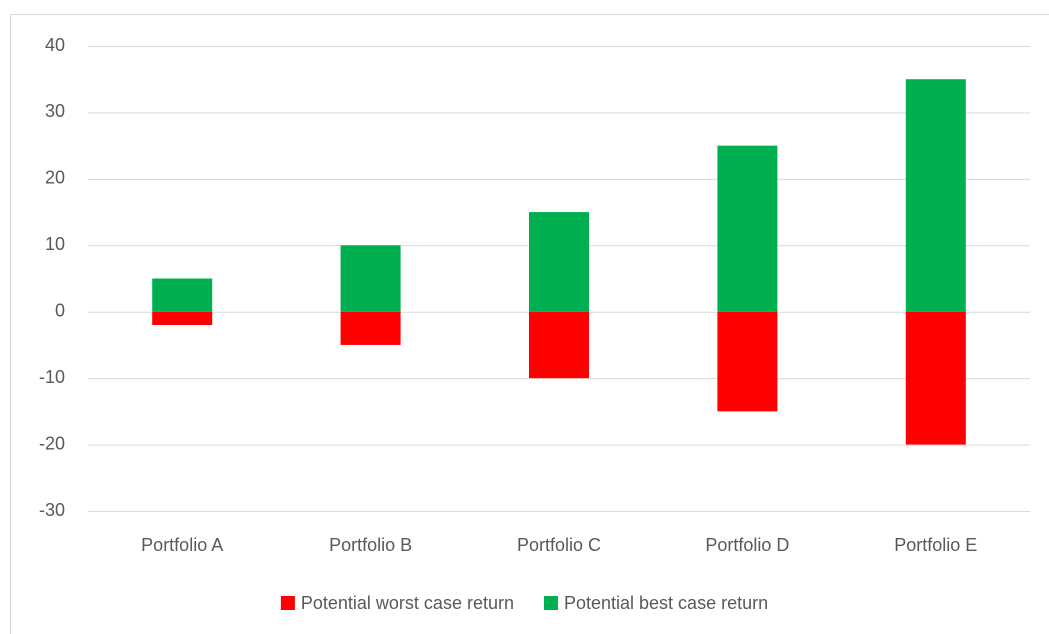 This screenshot has width=1049, height=634. I want to click on x-tick-label: Portfolio D, so click(747, 545).